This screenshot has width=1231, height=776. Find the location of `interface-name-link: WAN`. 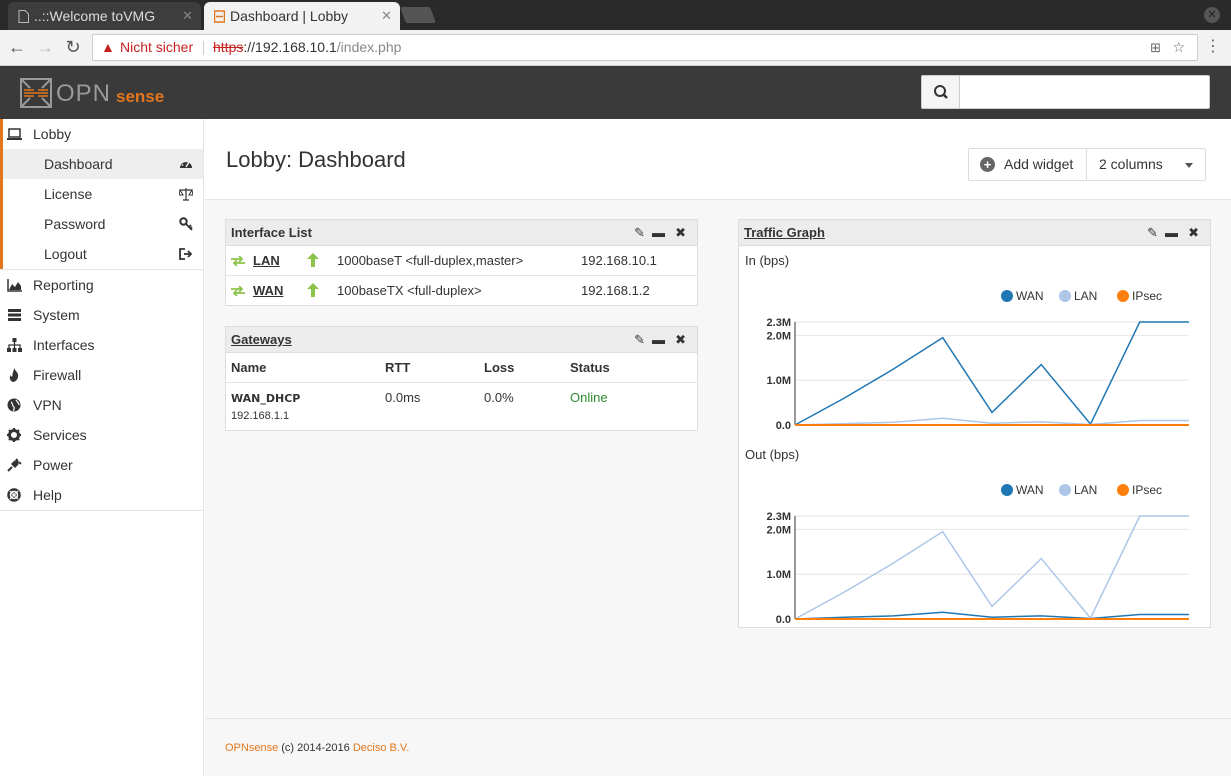

interface-name-link: WAN is located at coordinates (268, 290).